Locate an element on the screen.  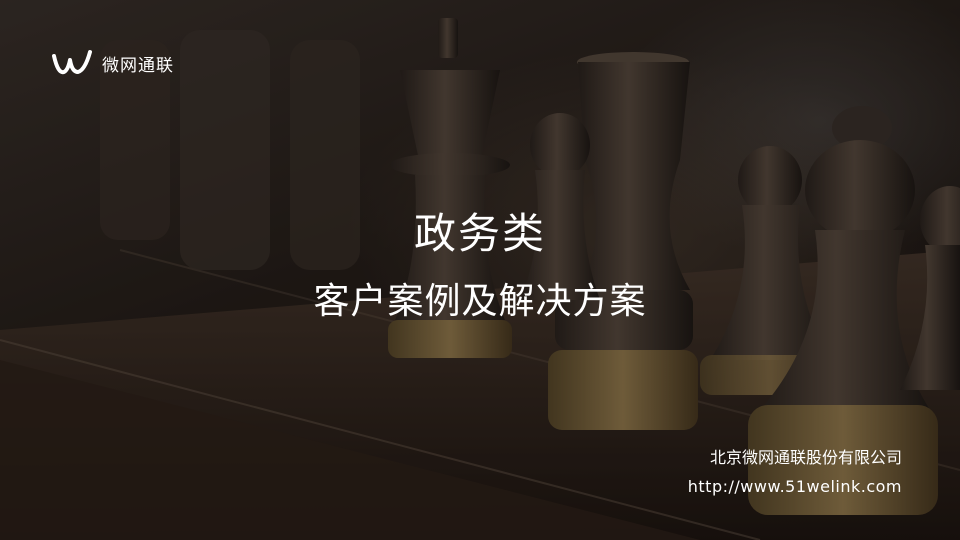
page-subtitle: 客户案例及解决方案 is located at coordinates (480, 301).